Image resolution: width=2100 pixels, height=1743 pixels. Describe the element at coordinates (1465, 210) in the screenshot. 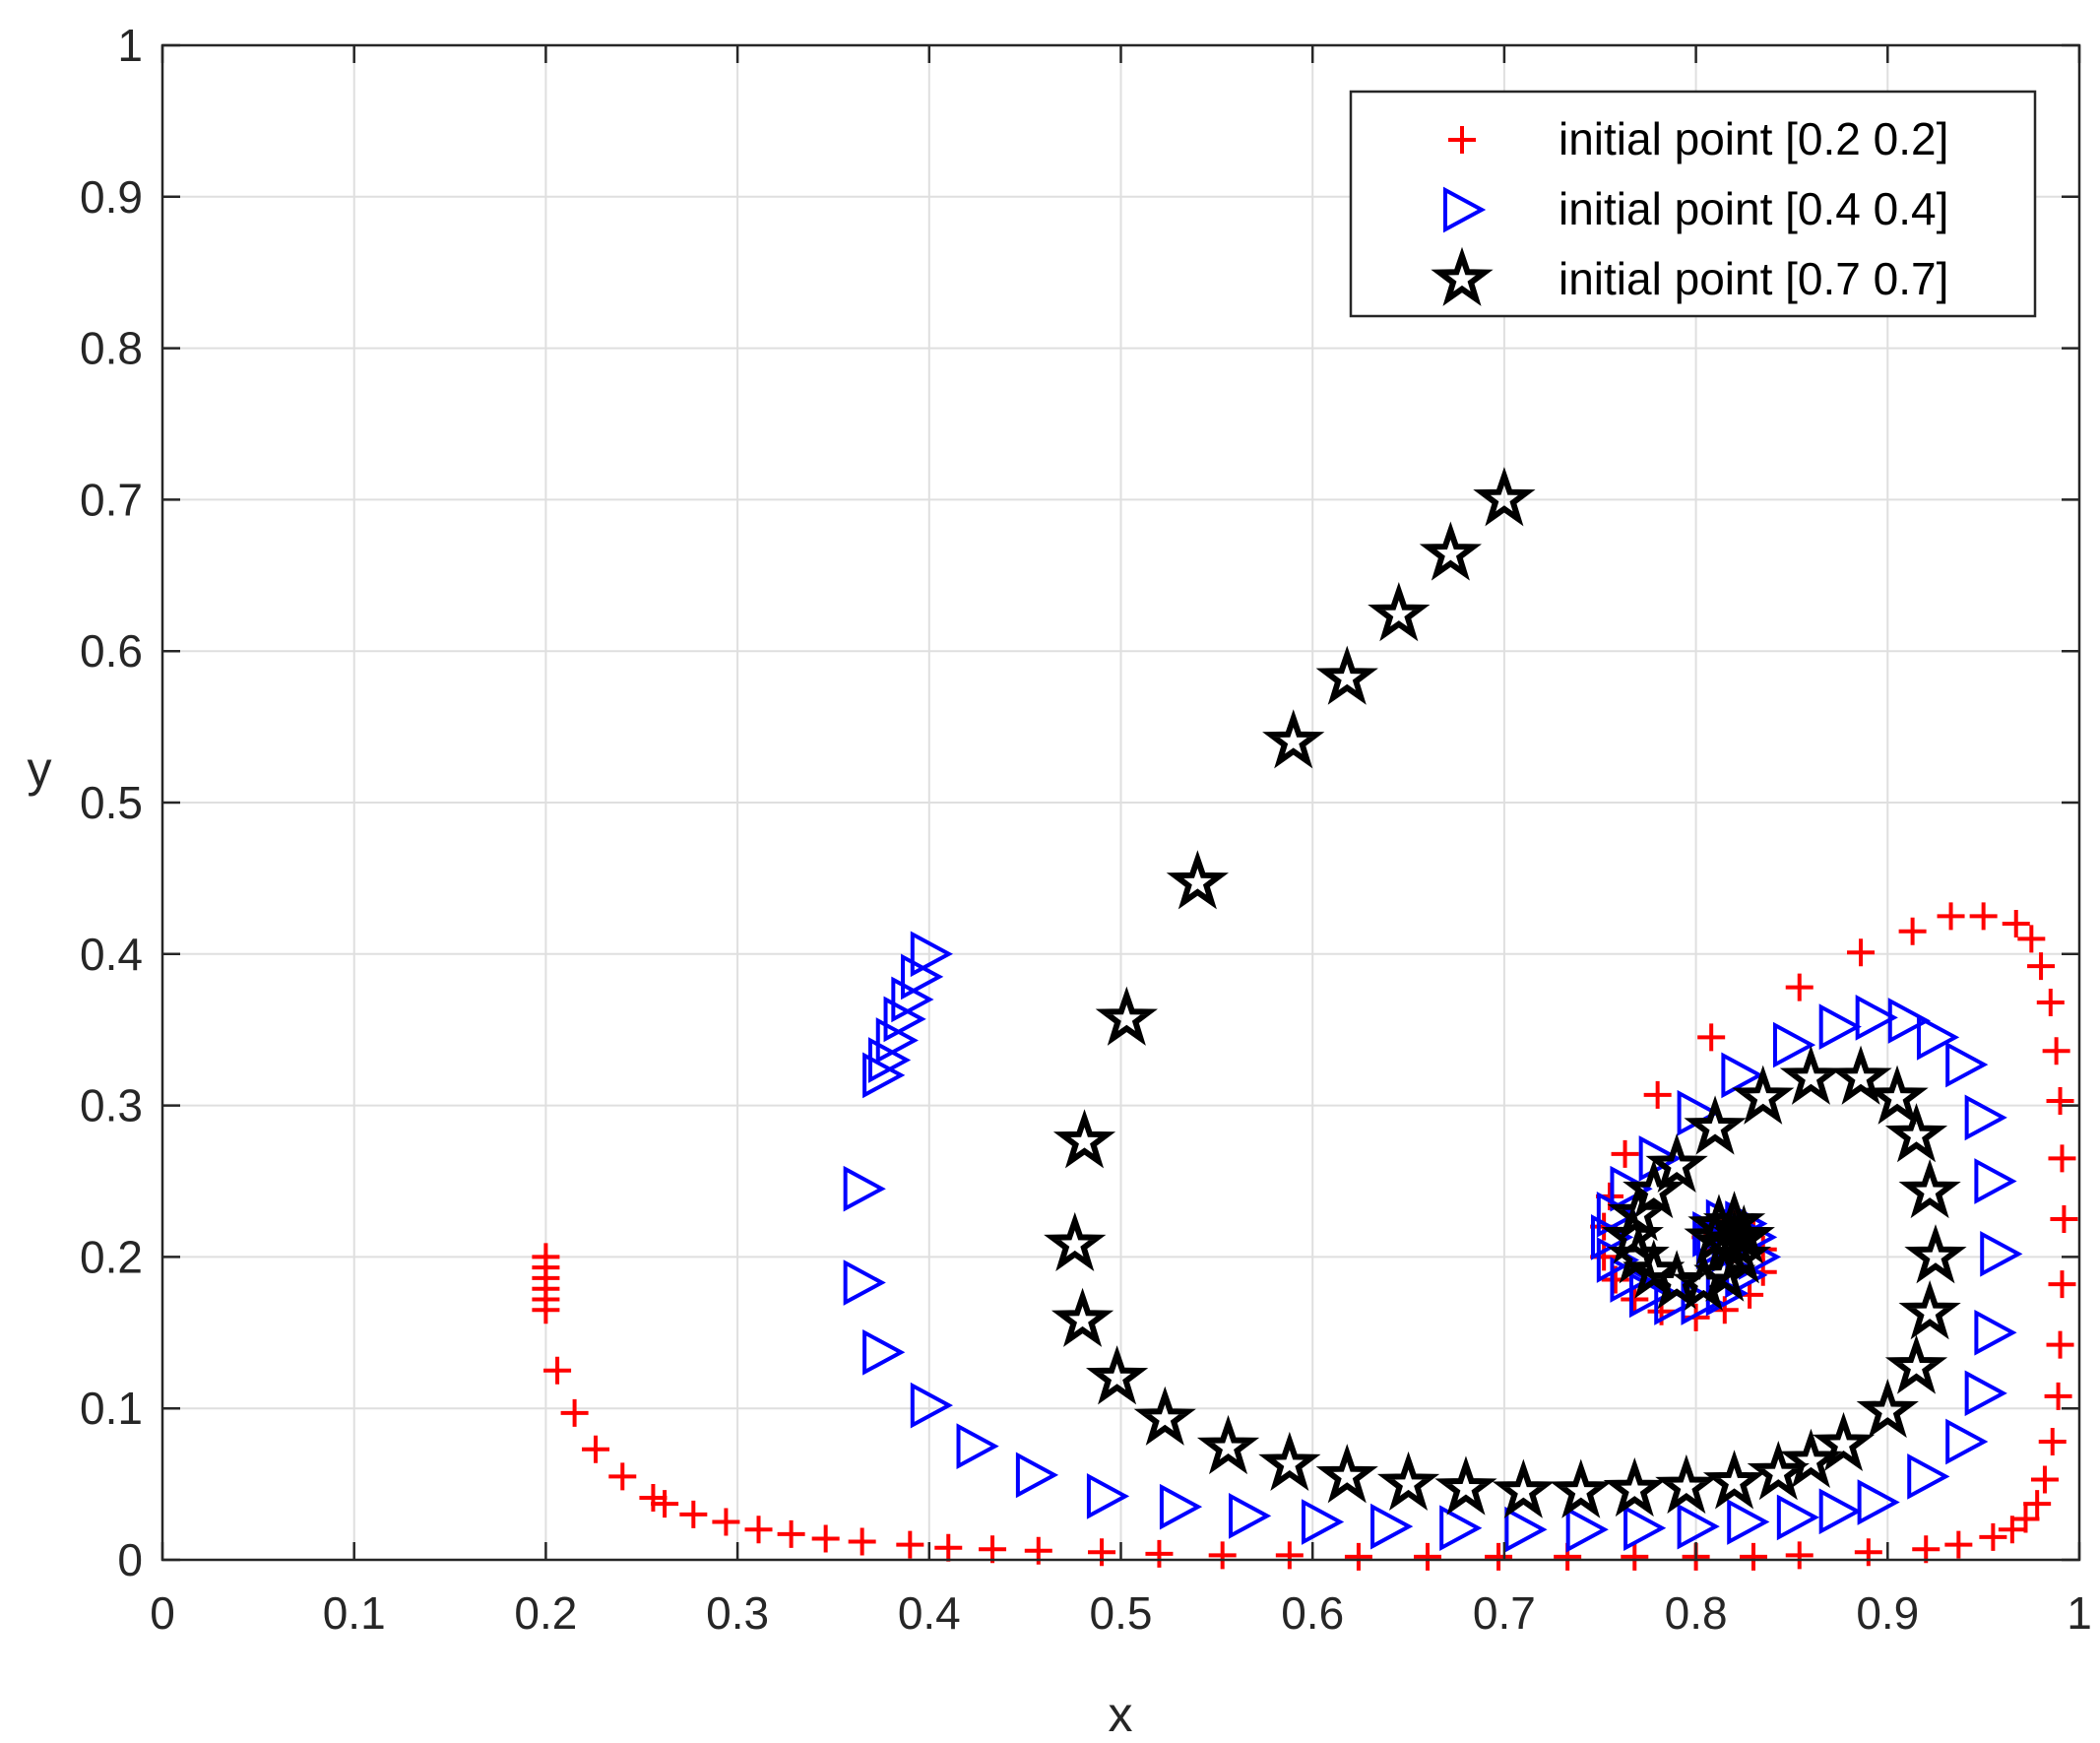

I see `legend-marker-glyph` at that location.